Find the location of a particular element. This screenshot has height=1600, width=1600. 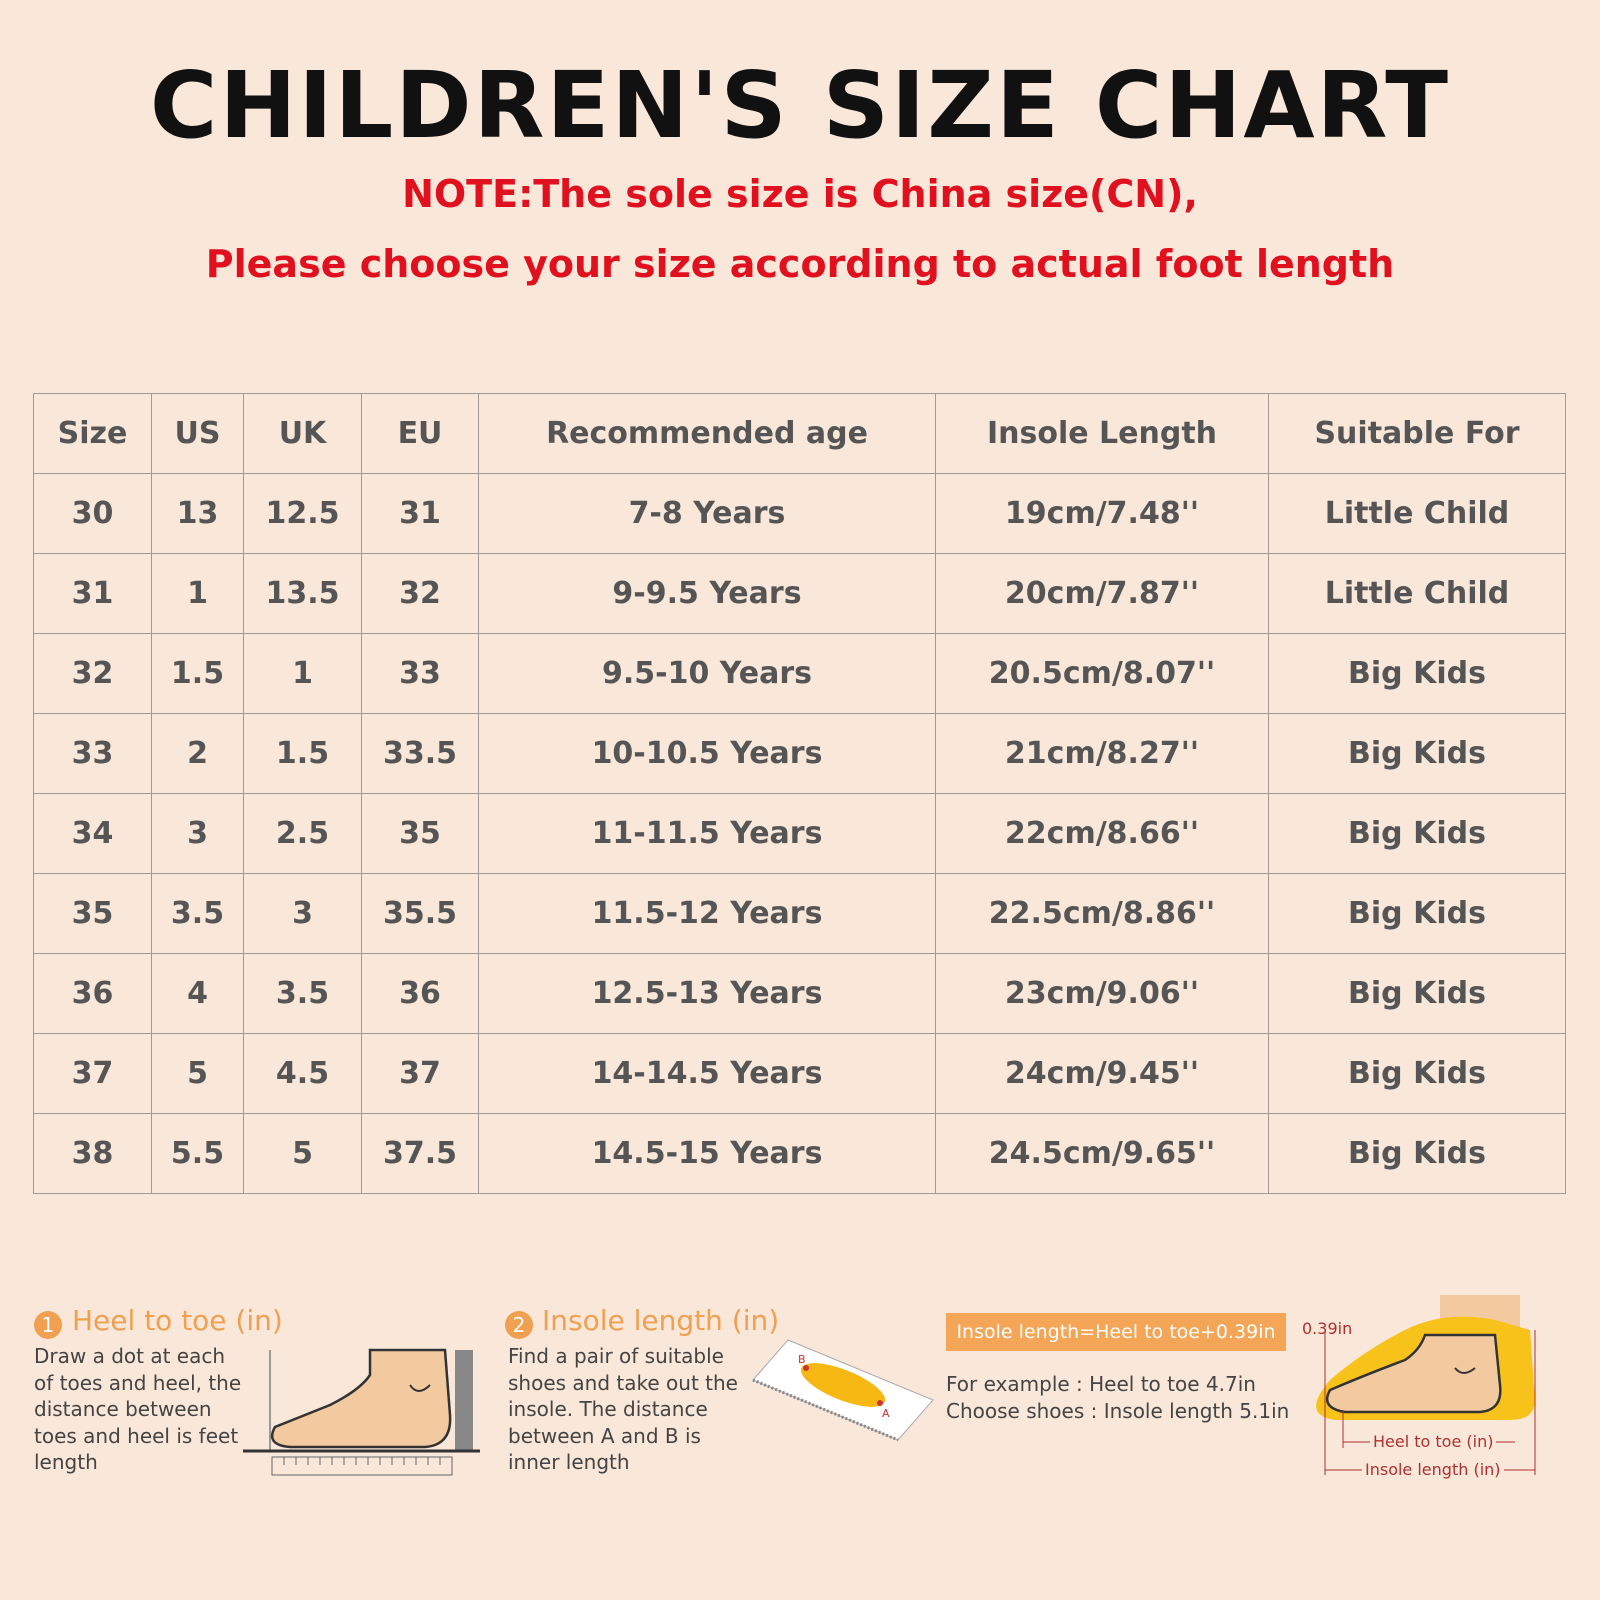

table-cell: 7-8 Years is located at coordinates (707, 513).